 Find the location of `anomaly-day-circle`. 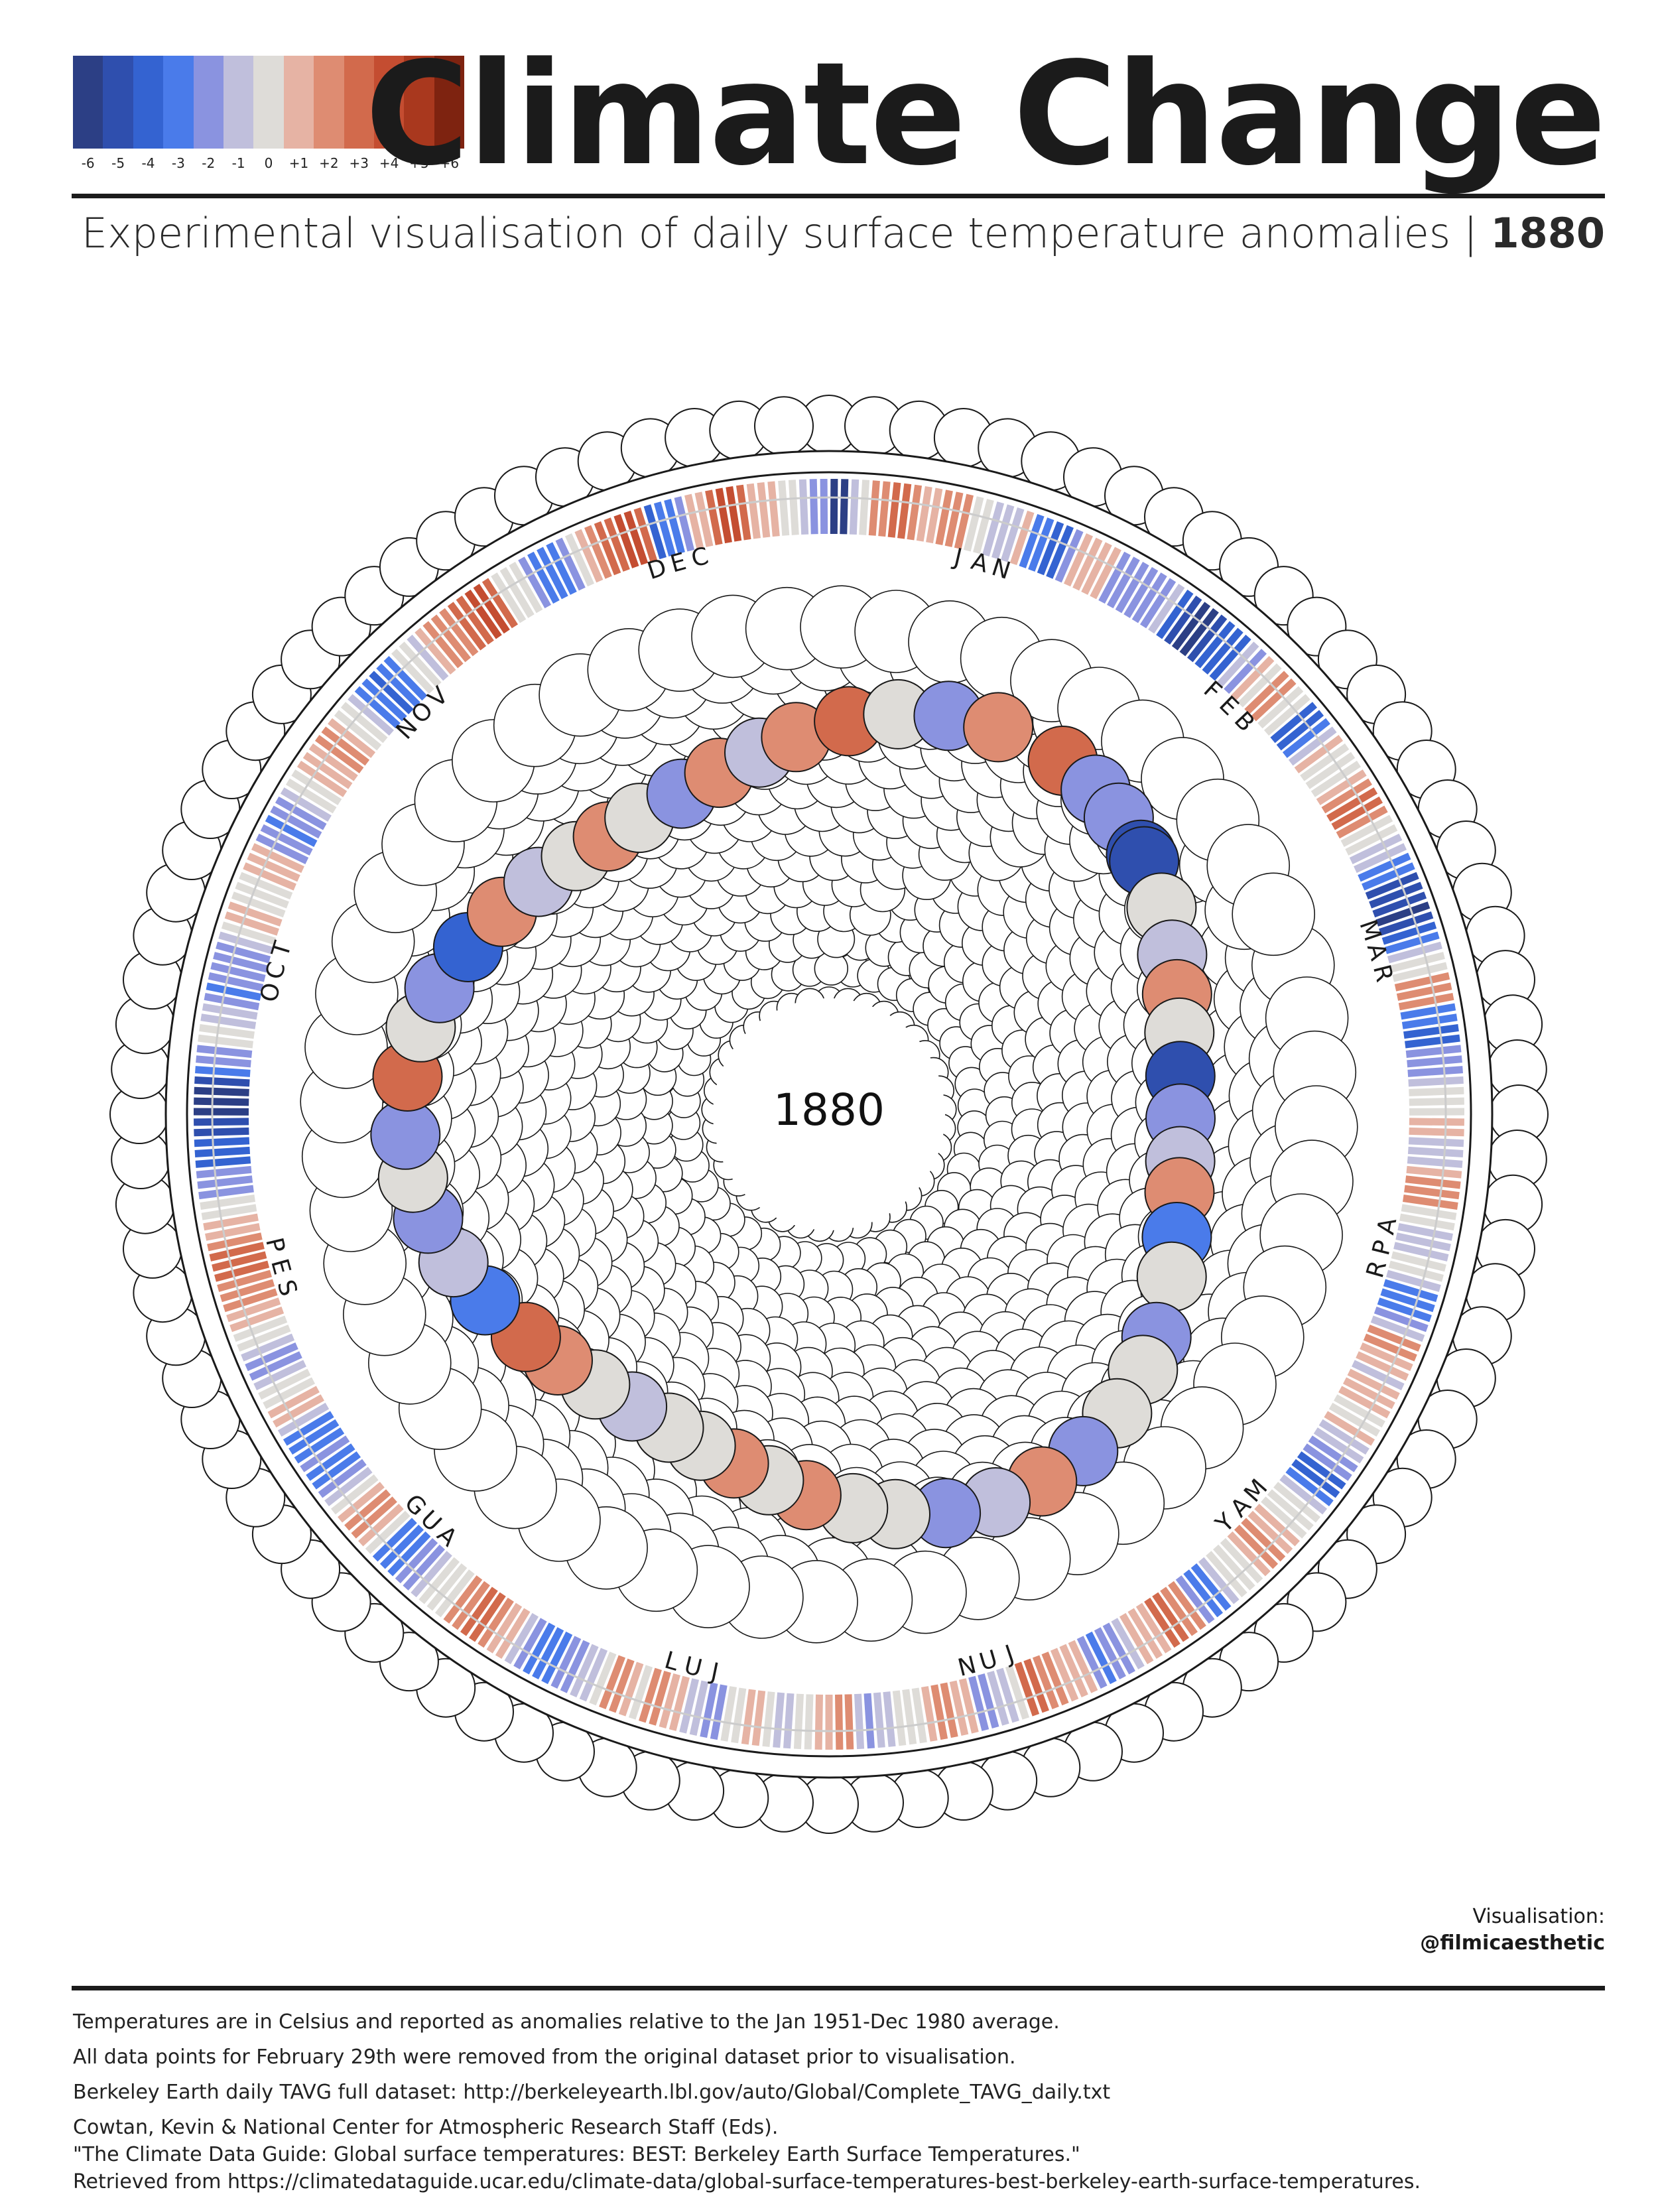

anomaly-day-circle is located at coordinates (1171, 1277).